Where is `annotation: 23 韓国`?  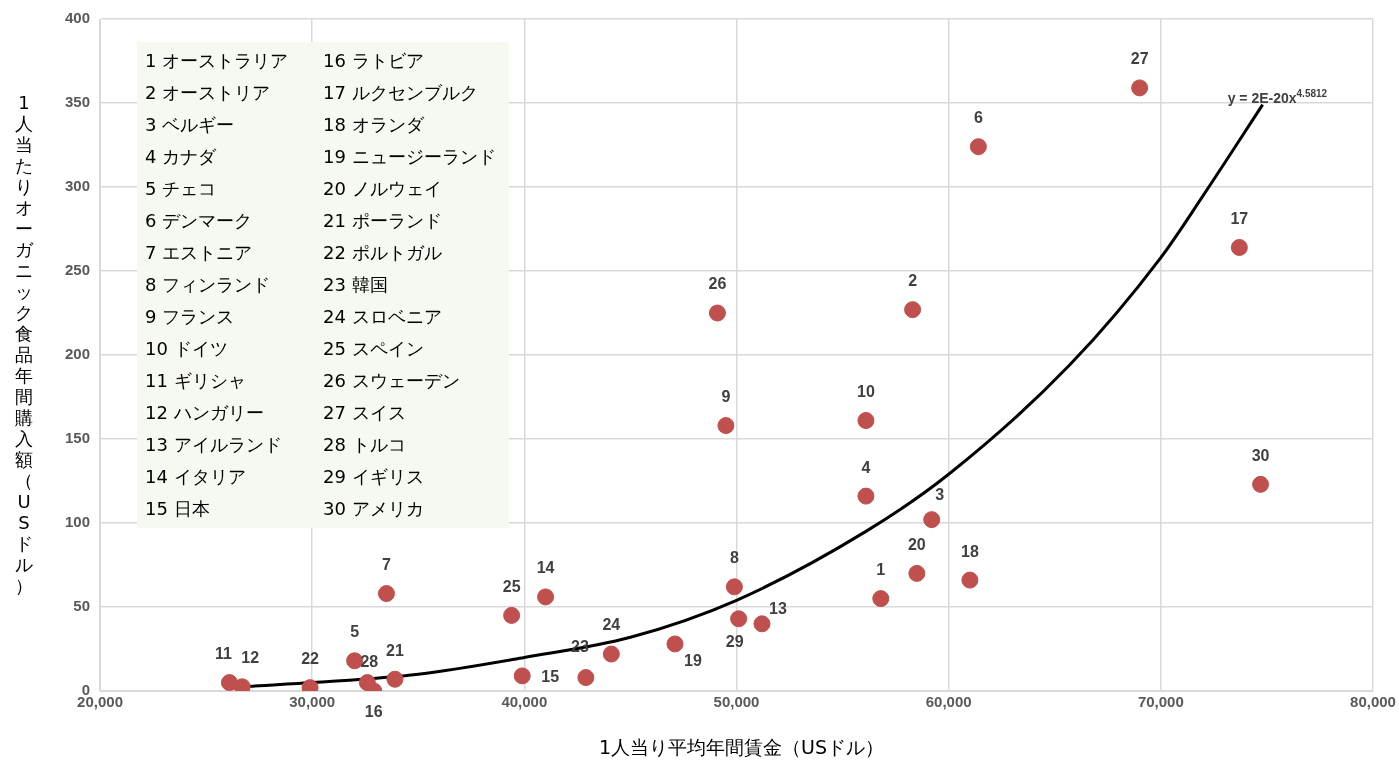 annotation: 23 韓国 is located at coordinates (356, 285).